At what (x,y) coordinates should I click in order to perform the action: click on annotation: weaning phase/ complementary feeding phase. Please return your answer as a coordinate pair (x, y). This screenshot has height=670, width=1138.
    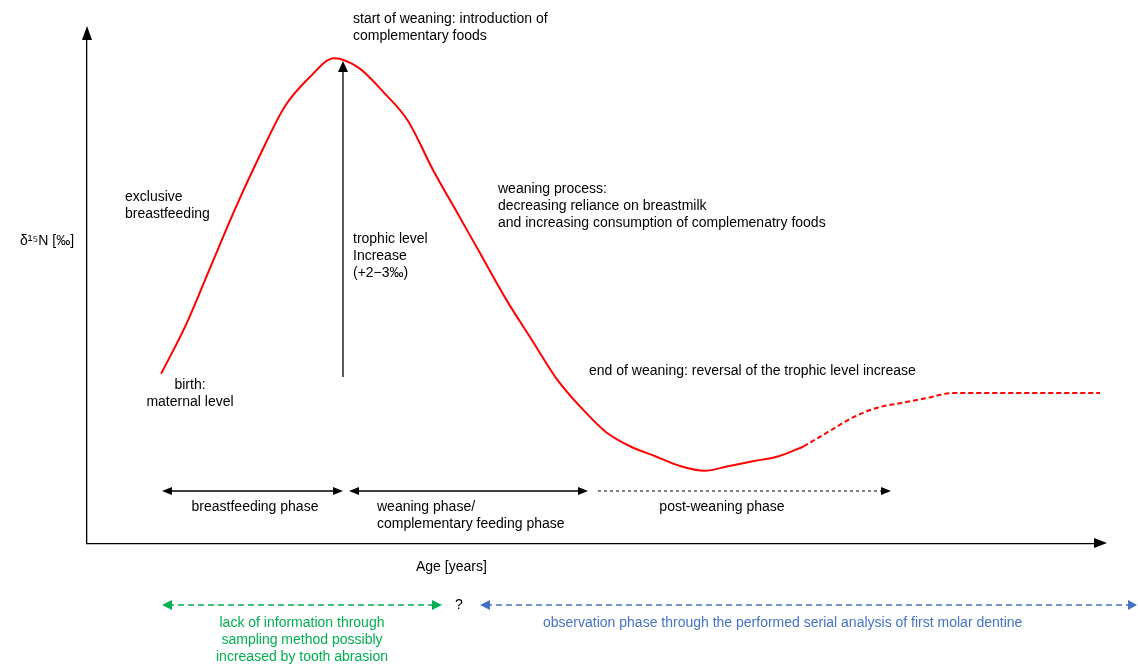
    Looking at the image, I should click on (471, 515).